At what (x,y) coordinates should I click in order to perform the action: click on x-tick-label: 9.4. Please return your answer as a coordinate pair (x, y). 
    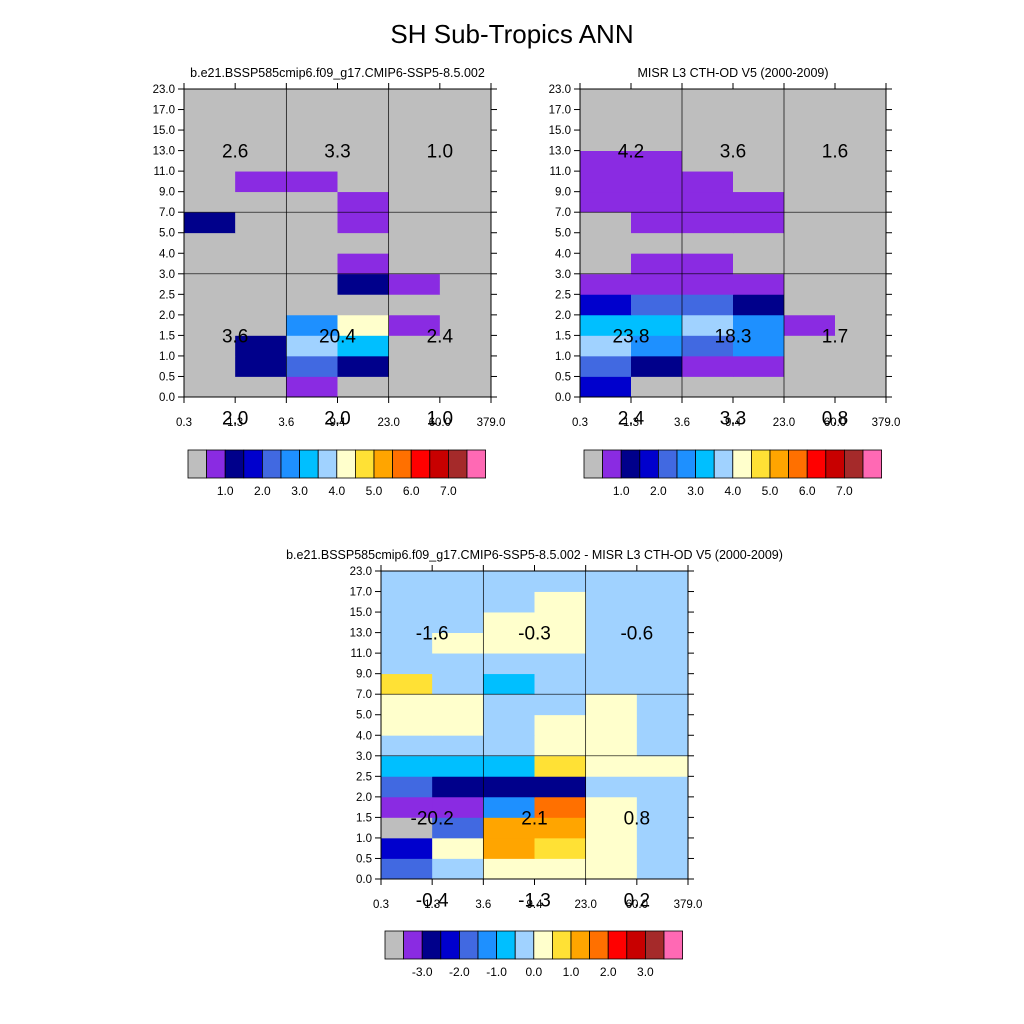
    Looking at the image, I should click on (535, 905).